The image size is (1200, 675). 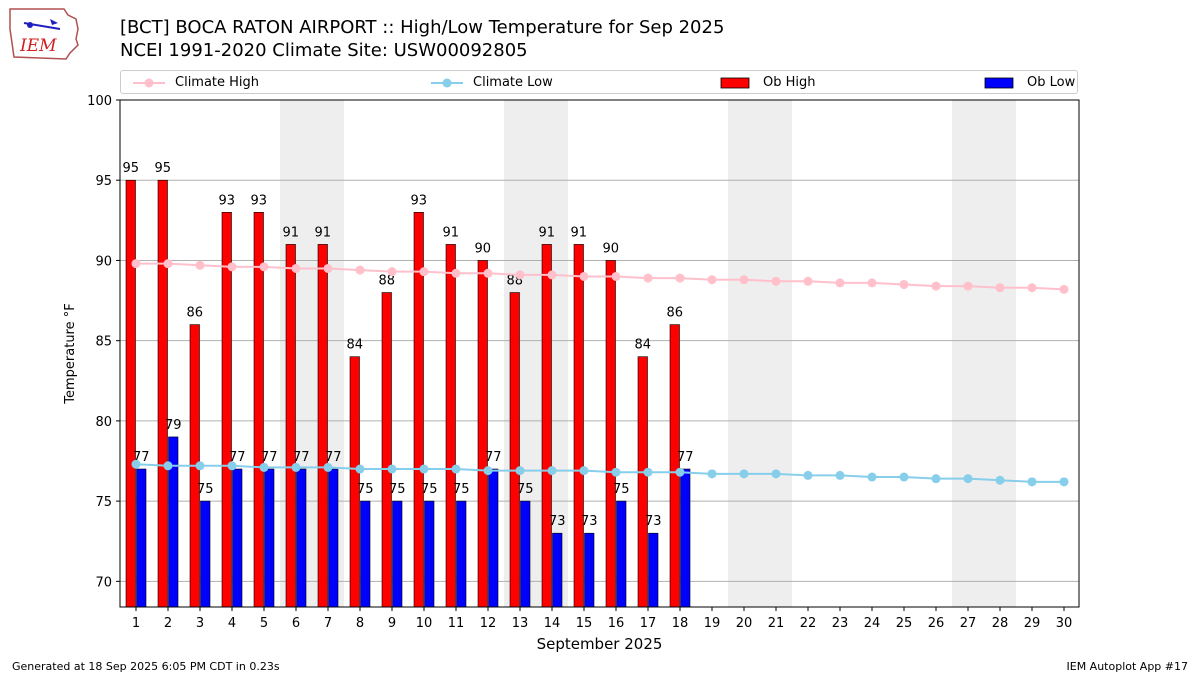 I want to click on x-tick-label: 29, so click(x=1032, y=623).